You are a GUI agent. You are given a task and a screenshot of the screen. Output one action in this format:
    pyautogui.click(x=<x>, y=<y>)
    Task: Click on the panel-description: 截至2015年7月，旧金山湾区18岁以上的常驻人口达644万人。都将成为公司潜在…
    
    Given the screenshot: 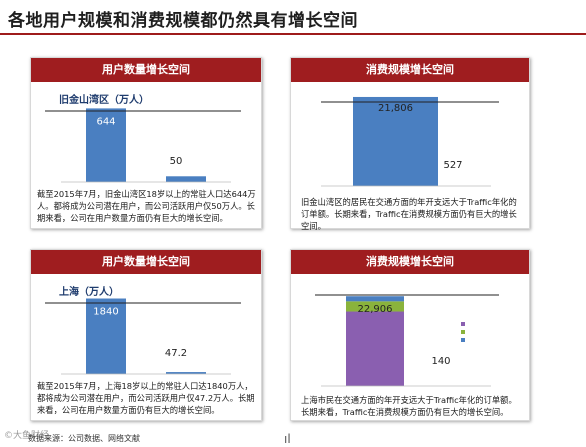 What is the action you would take?
    pyautogui.click(x=146, y=206)
    